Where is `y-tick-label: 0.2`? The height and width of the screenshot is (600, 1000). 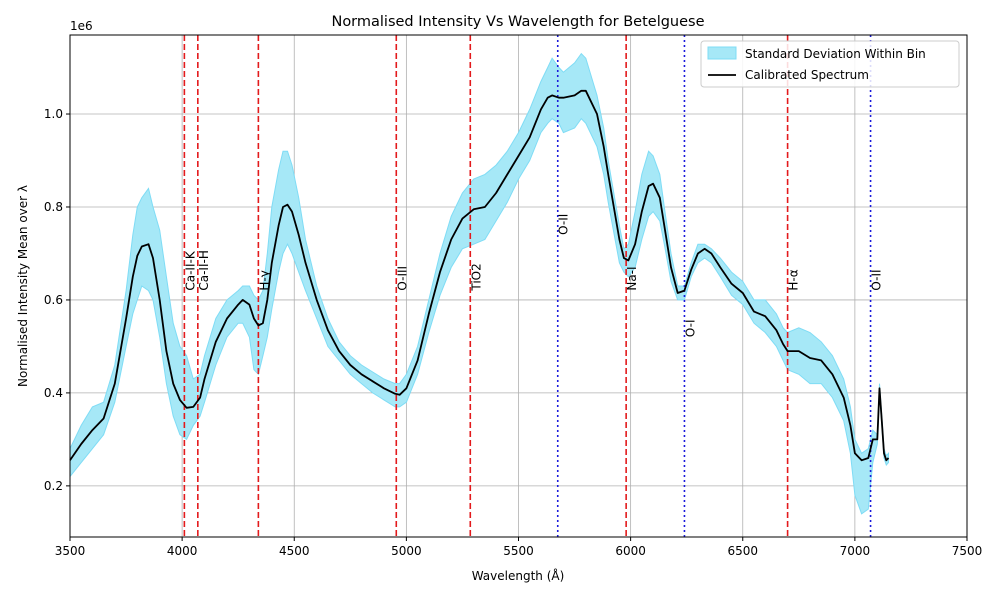
y-tick-label: 0.2 is located at coordinates (53, 486).